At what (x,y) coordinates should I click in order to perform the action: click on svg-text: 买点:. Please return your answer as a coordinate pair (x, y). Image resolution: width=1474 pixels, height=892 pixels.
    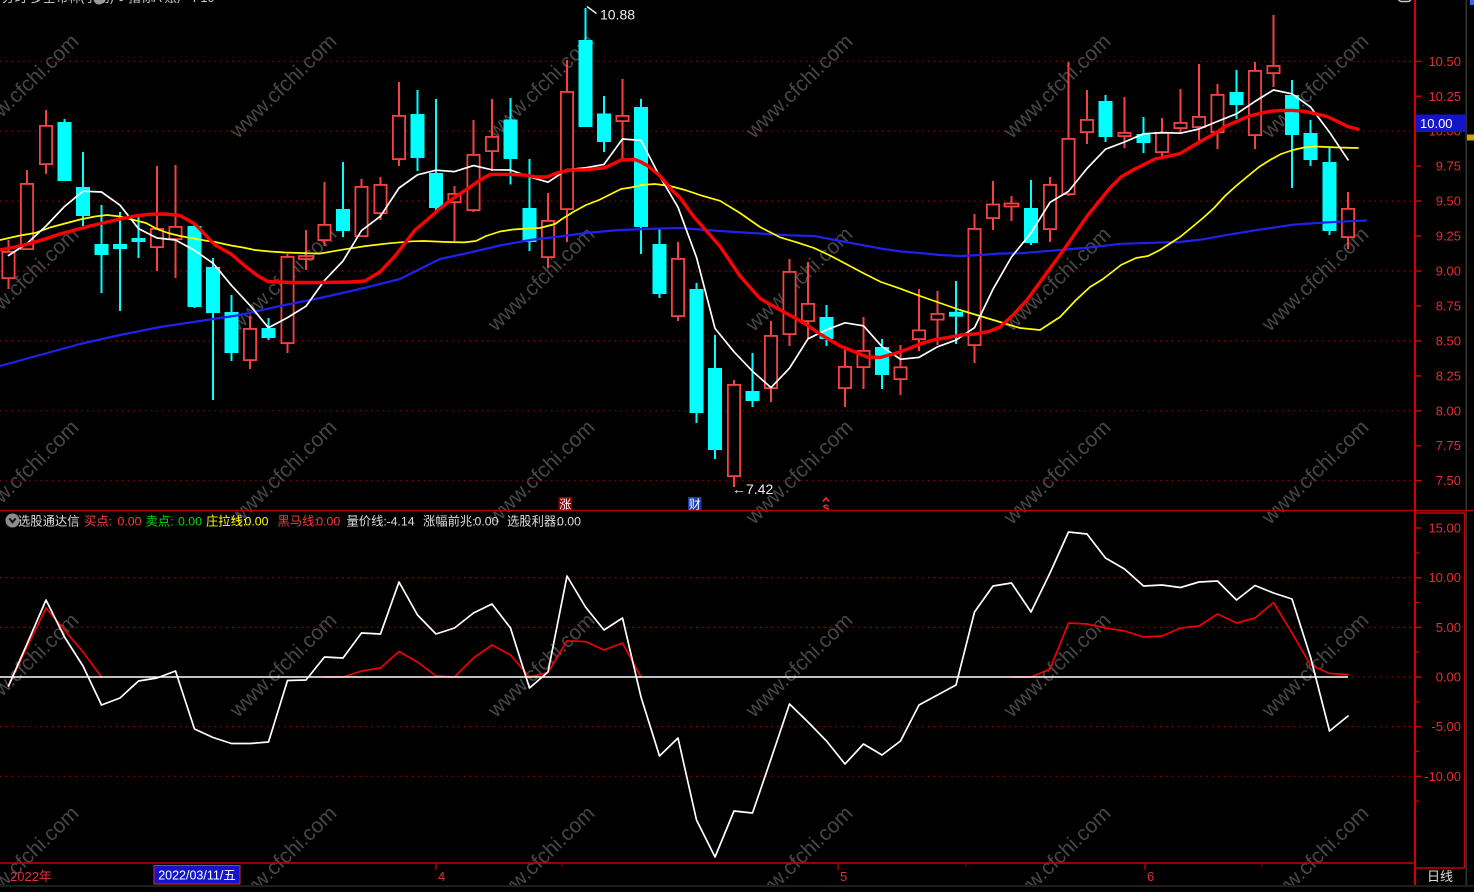
    Looking at the image, I should click on (98, 522).